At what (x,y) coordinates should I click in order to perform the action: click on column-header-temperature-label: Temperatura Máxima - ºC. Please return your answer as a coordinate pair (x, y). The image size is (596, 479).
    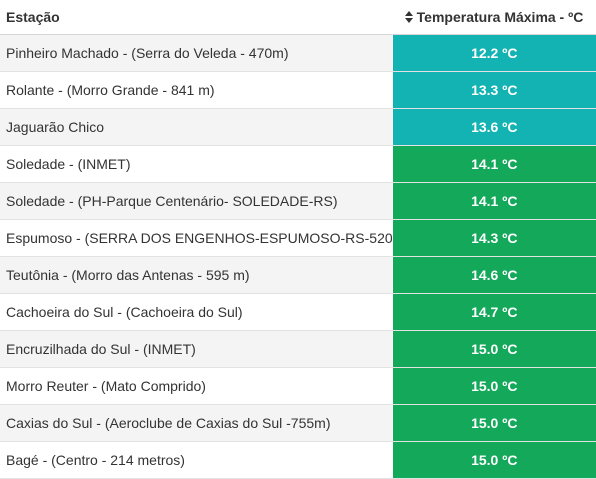
    Looking at the image, I should click on (500, 17).